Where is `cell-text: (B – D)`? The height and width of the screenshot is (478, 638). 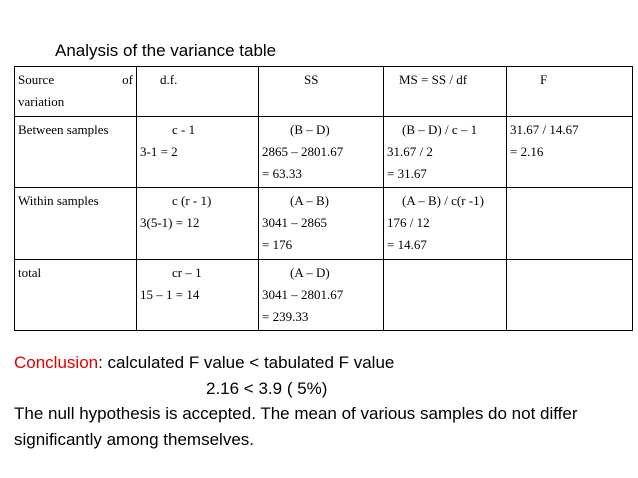
cell-text: (B – D) is located at coordinates (310, 129).